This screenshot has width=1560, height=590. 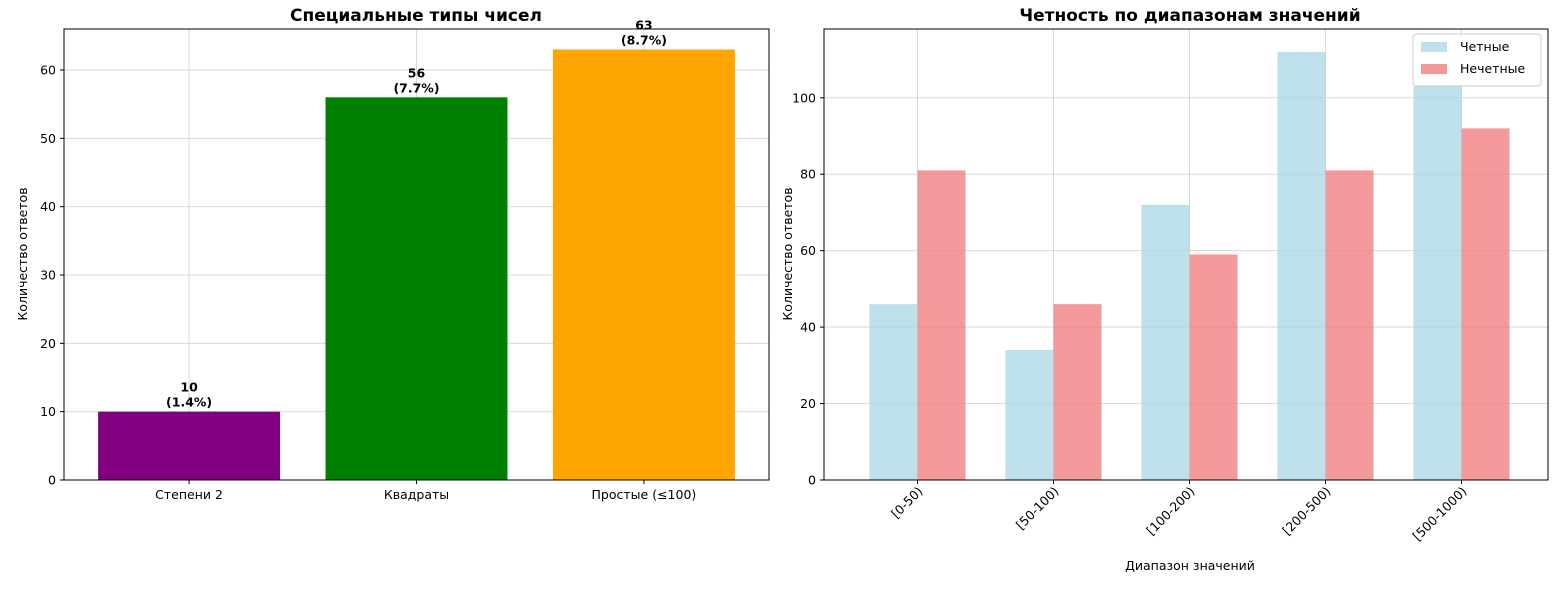 What do you see at coordinates (804, 97) in the screenshot?
I see `chart2-ytick-label: 100` at bounding box center [804, 97].